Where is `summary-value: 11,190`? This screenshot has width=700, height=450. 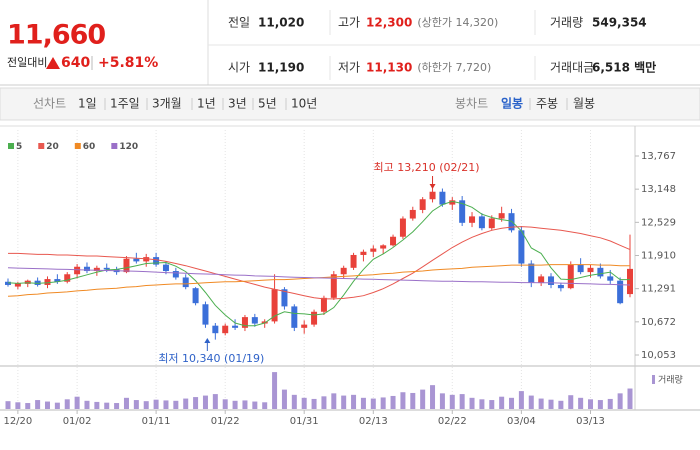 summary-value: 11,190 is located at coordinates (281, 68).